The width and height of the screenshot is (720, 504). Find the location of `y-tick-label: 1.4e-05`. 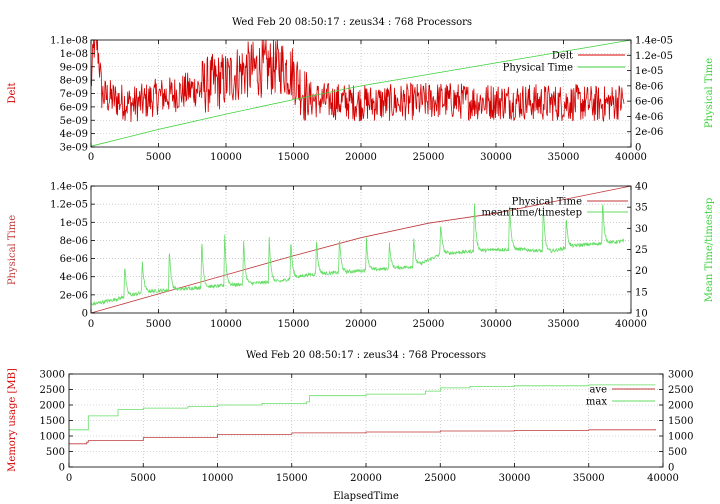

y-tick-label: 1.4e-05 is located at coordinates (69, 187).